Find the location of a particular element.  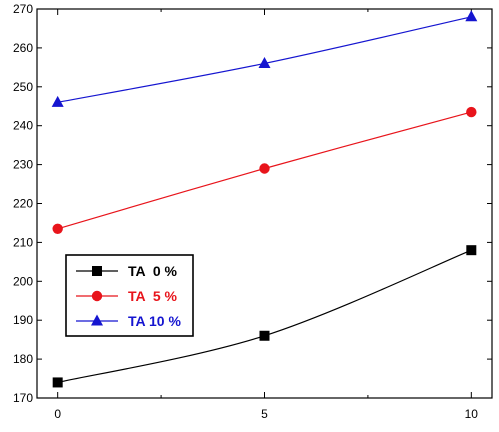

legend-label: TA 0 % is located at coordinates (153, 271).